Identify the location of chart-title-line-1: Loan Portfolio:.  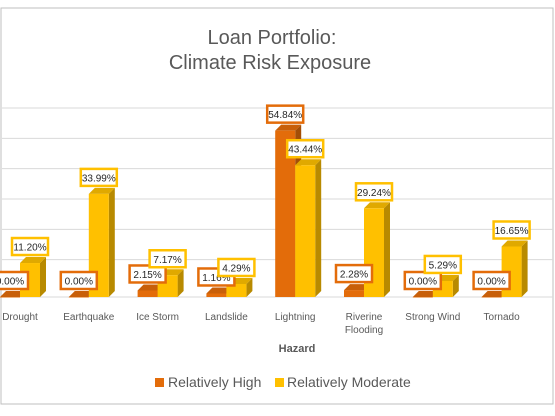
(272, 38).